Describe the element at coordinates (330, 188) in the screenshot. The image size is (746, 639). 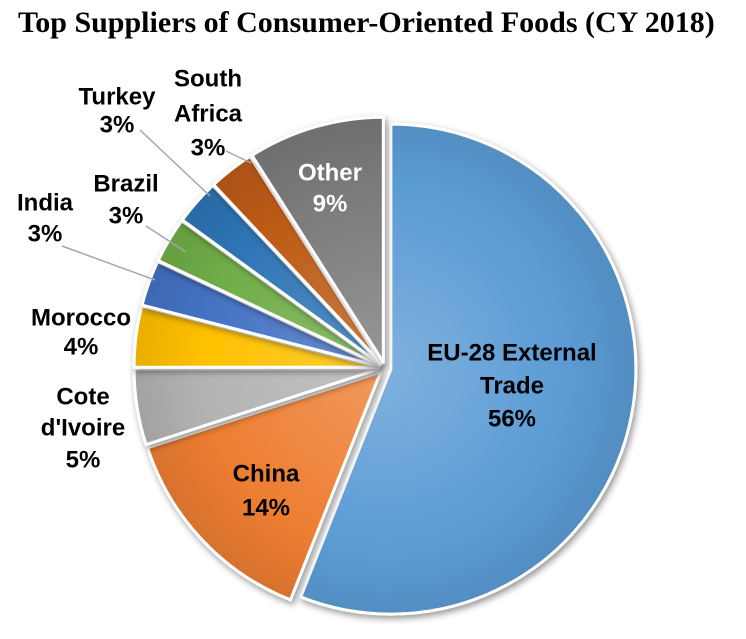
I see `slice-label-other: Other 9%` at that location.